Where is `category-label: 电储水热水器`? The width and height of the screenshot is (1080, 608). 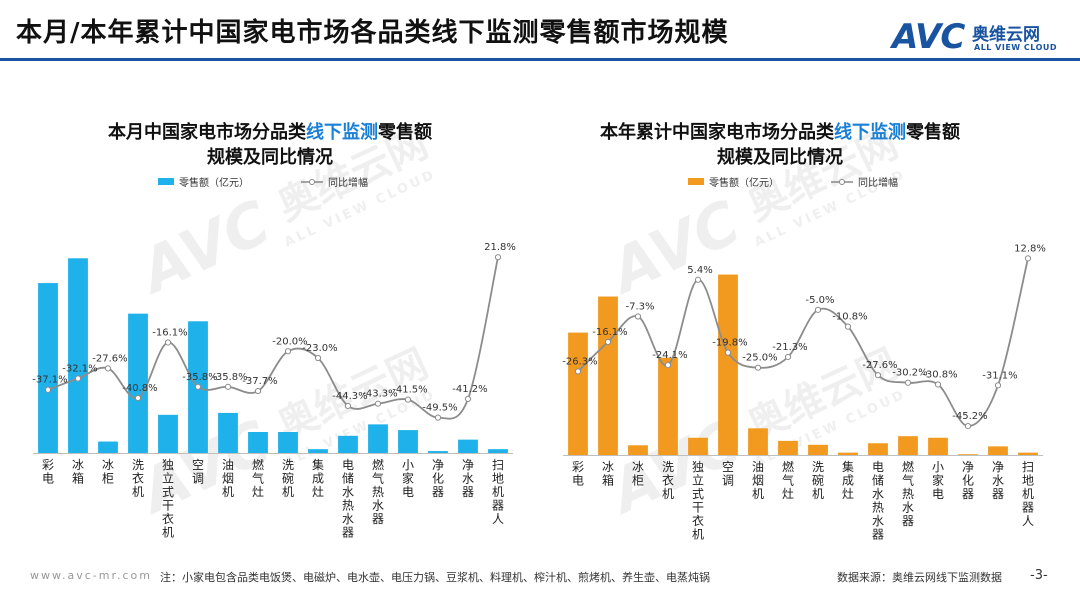
category-label: 电储水热水器 is located at coordinates (878, 501).